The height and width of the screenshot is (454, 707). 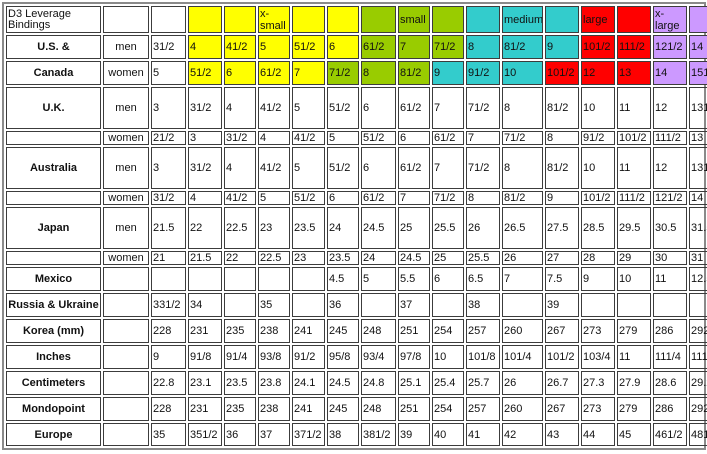 I want to click on size-cell: 257, so click(x=483, y=331).